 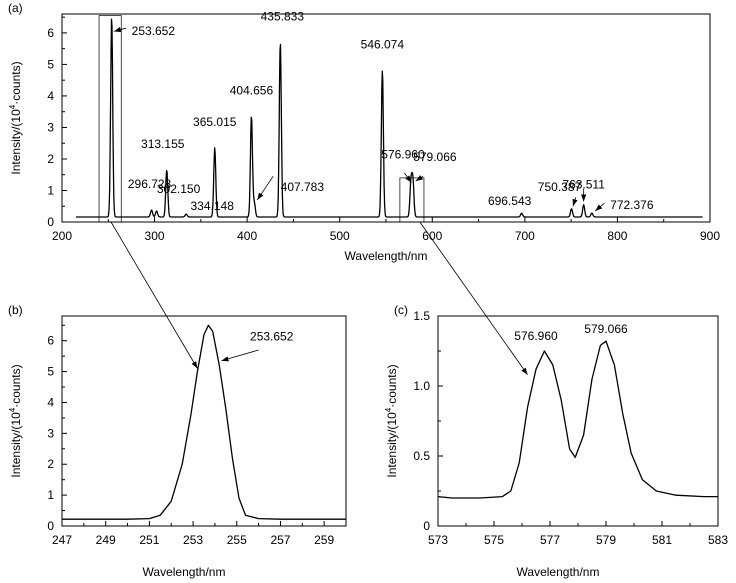 What do you see at coordinates (237, 540) in the screenshot?
I see `x-tick-label: 255` at bounding box center [237, 540].